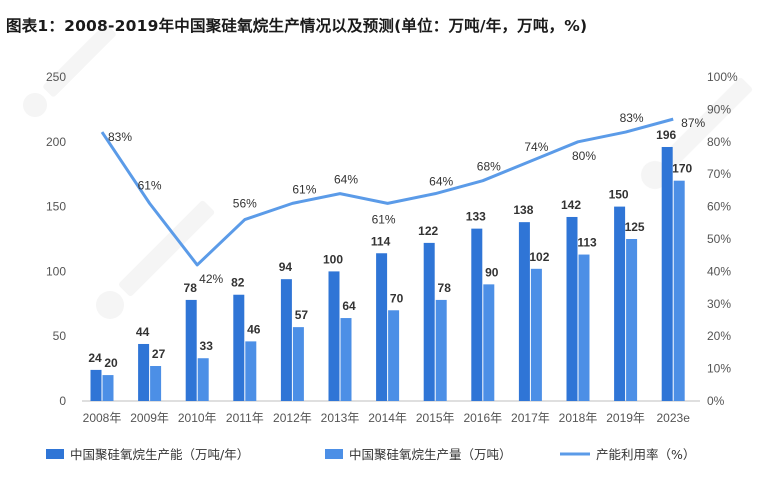 The image size is (775, 485). Describe the element at coordinates (381, 241) in the screenshot. I see `capacity-value-label: 114` at that location.